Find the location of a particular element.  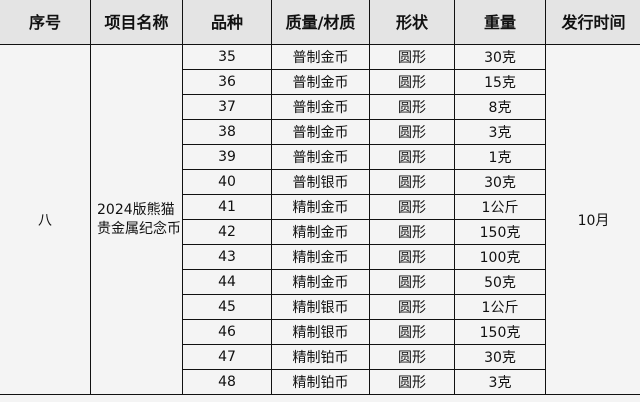

table-row: 45 精制银币 圆形 1公斤 is located at coordinates (320, 307).